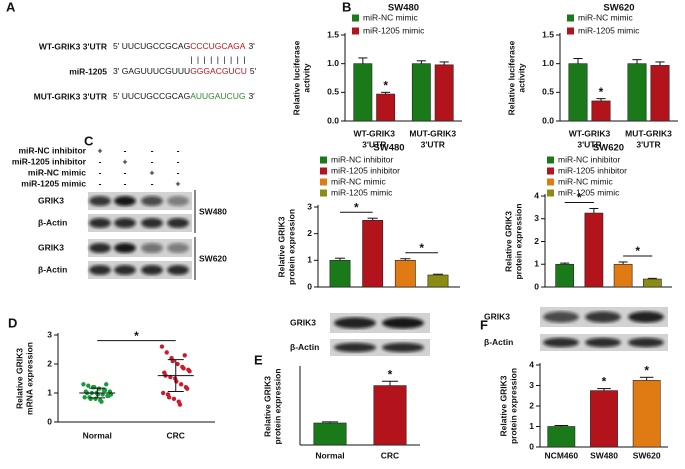  I want to click on panel-label: B, so click(346, 7).